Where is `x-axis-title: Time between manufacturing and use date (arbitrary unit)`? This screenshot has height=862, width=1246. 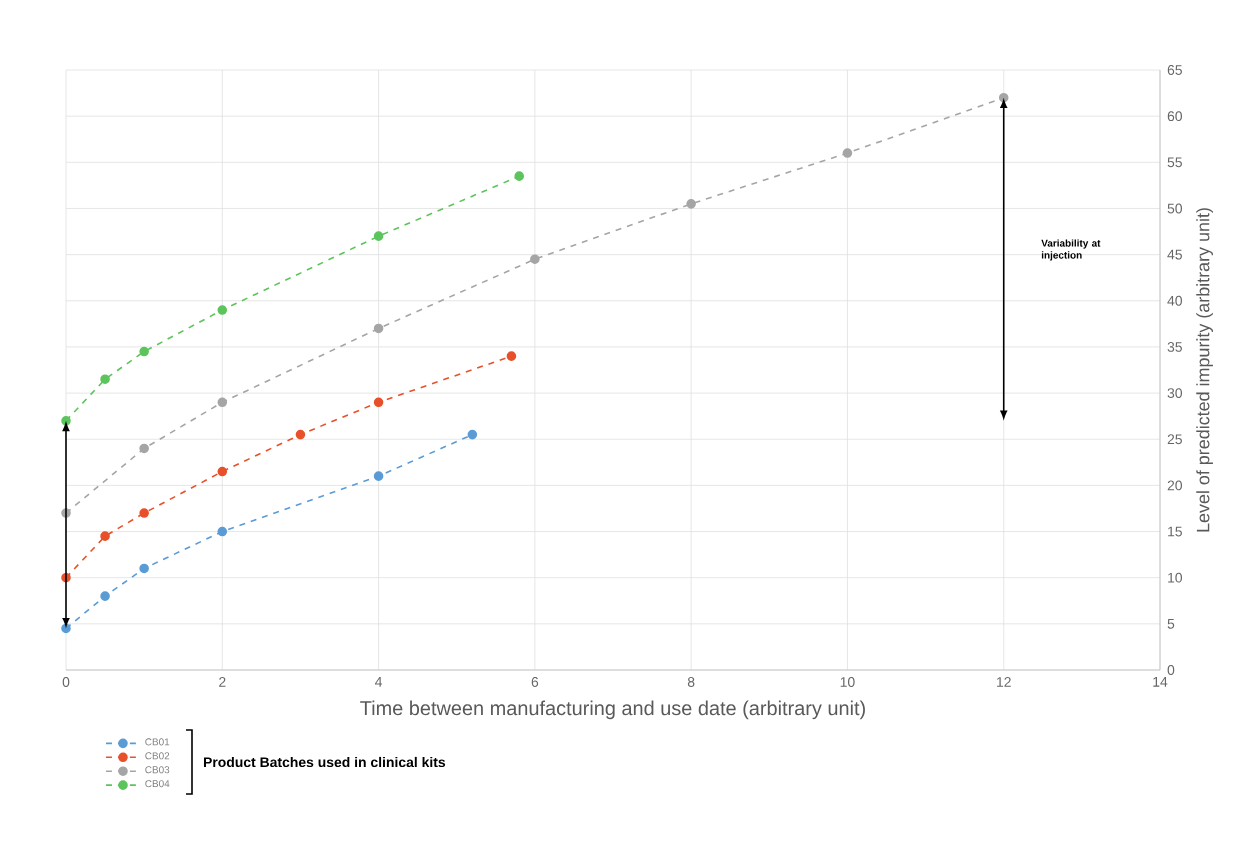
x-axis-title: Time between manufacturing and use date (arbitrary unit) is located at coordinates (612, 710).